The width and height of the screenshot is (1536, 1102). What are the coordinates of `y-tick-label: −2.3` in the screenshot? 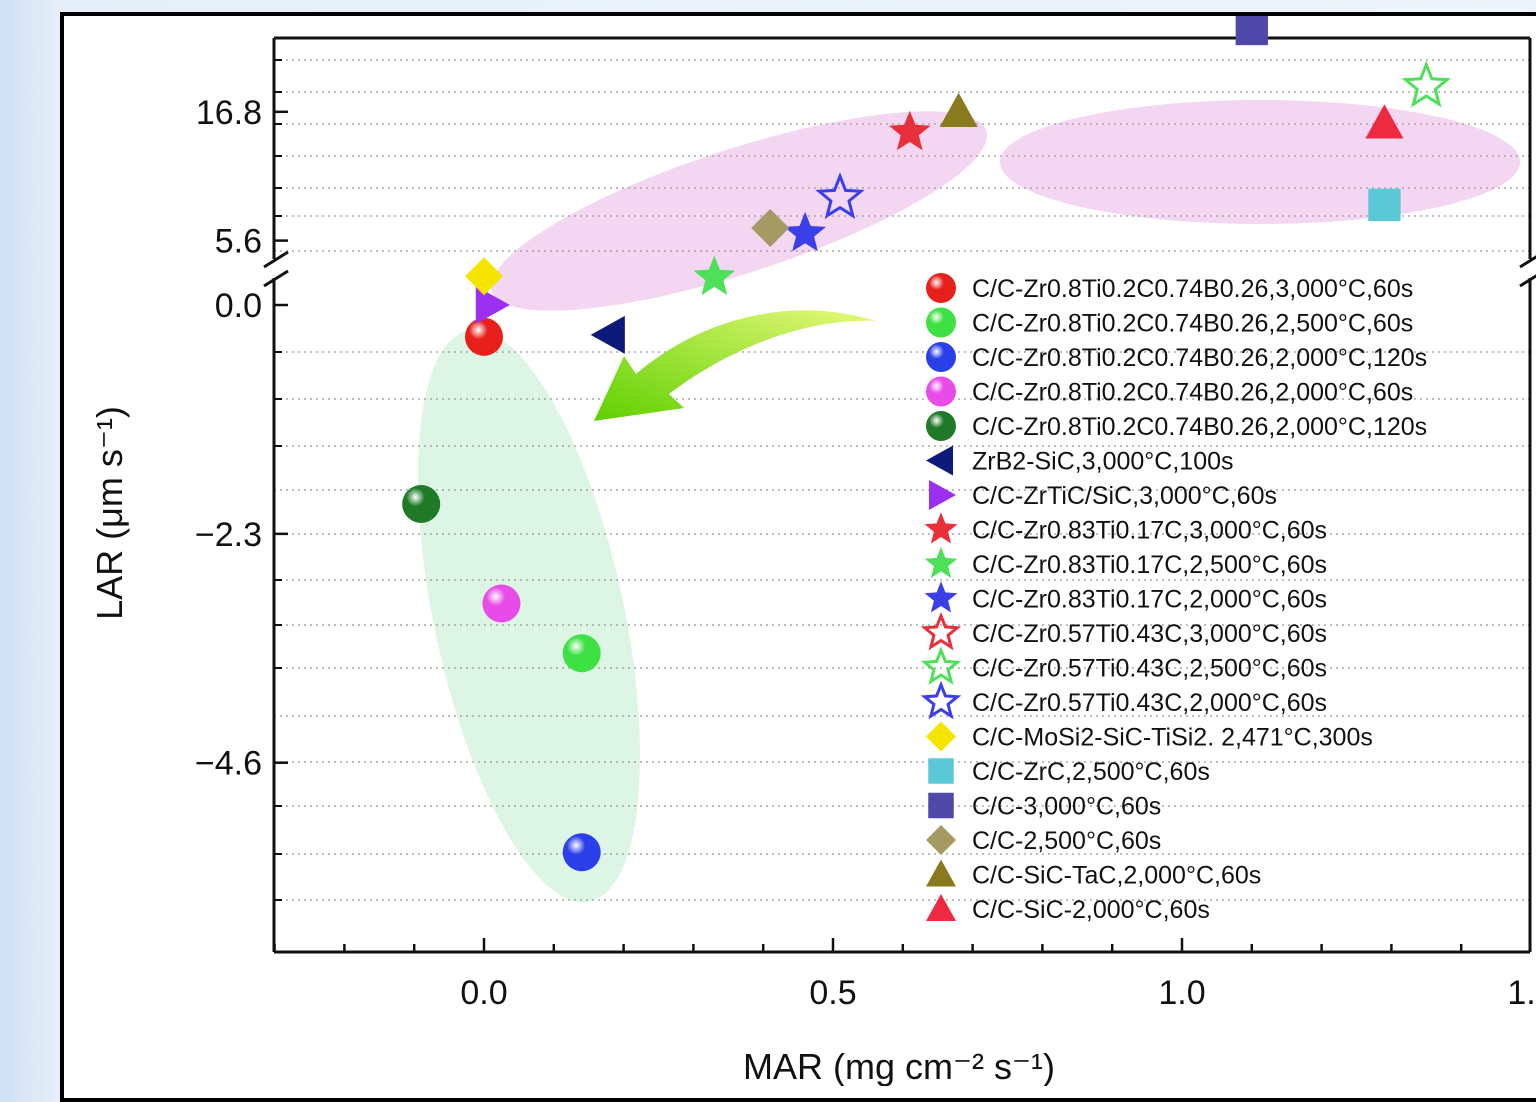 It's located at (228, 535).